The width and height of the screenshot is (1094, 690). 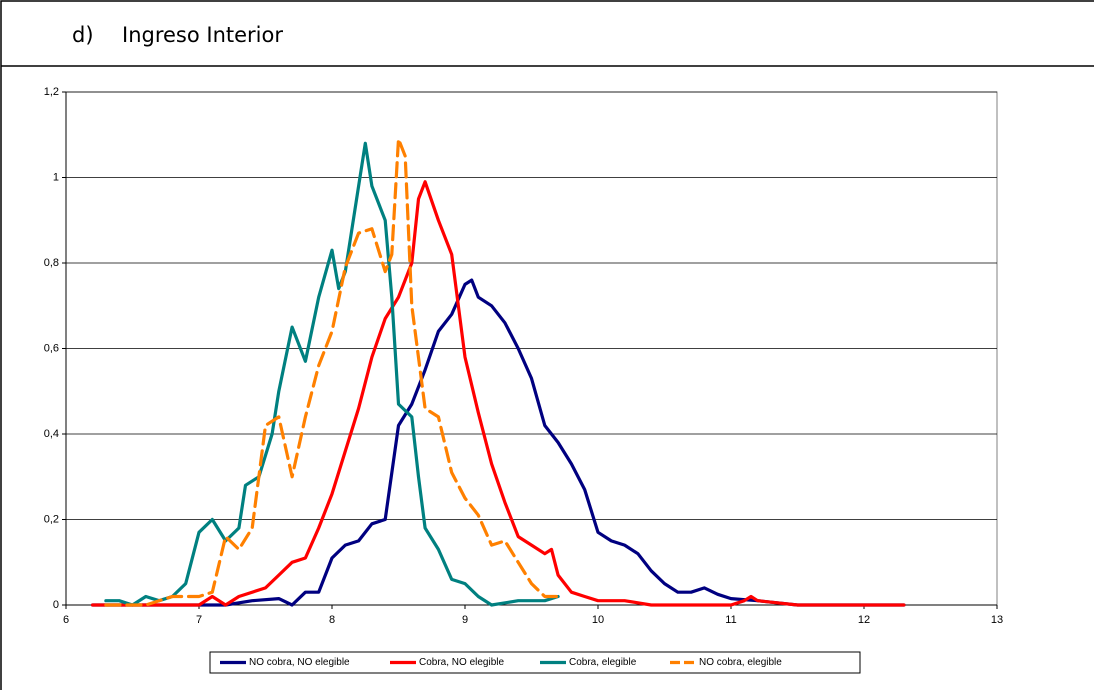 I want to click on legend-label: Cobra, elegible, so click(x=603, y=662).